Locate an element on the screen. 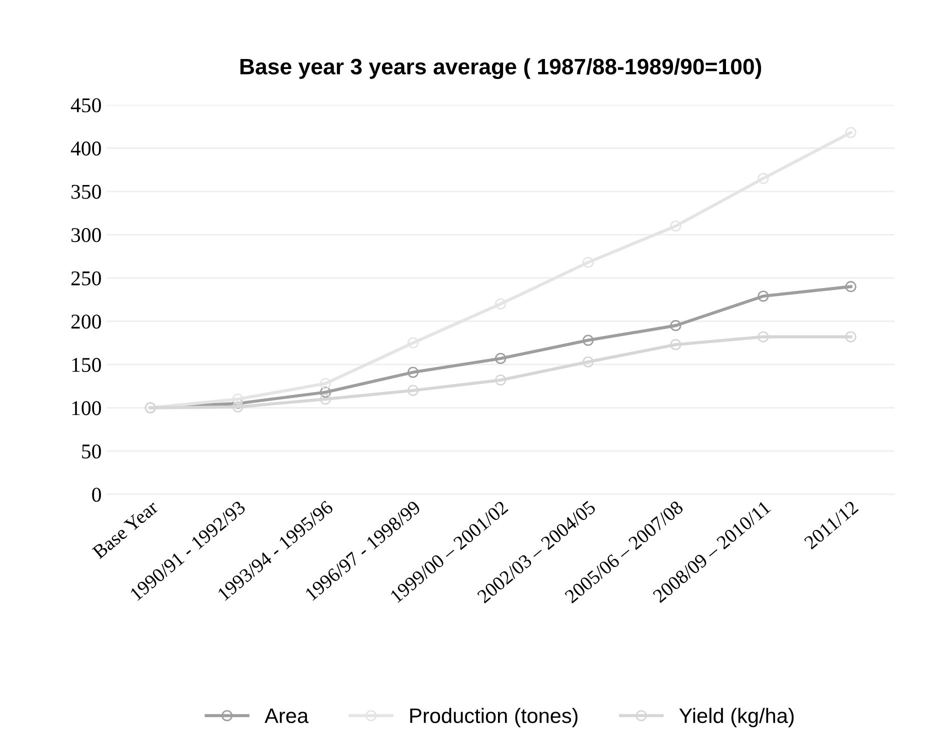  legend-label: Yield (kg/ha) is located at coordinates (736, 718).